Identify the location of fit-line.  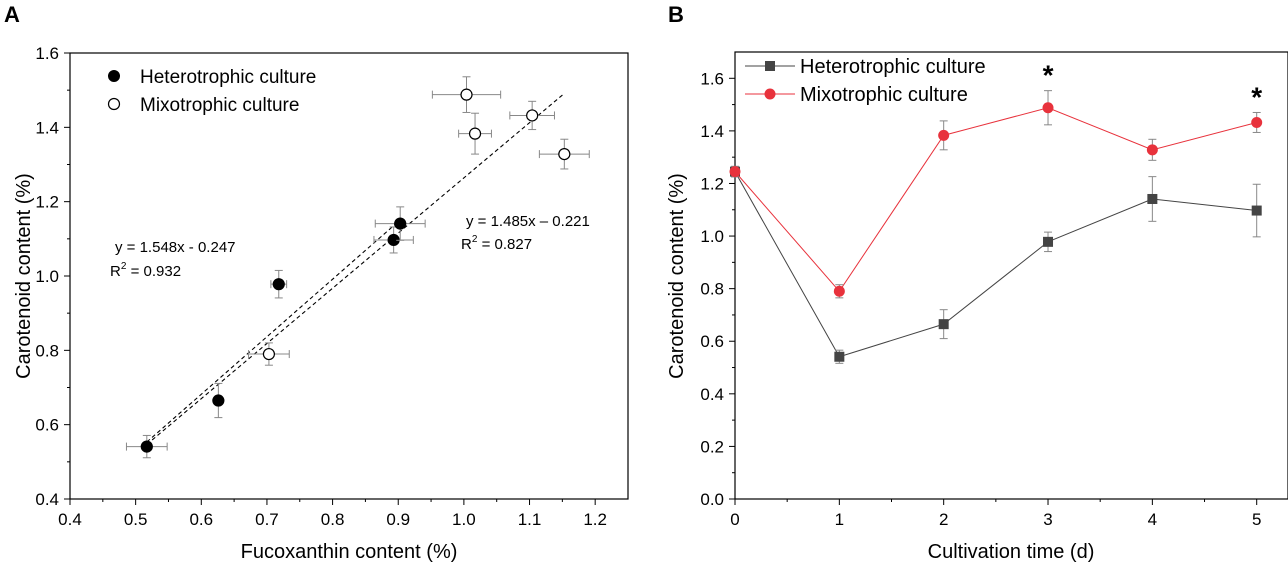
(273, 331).